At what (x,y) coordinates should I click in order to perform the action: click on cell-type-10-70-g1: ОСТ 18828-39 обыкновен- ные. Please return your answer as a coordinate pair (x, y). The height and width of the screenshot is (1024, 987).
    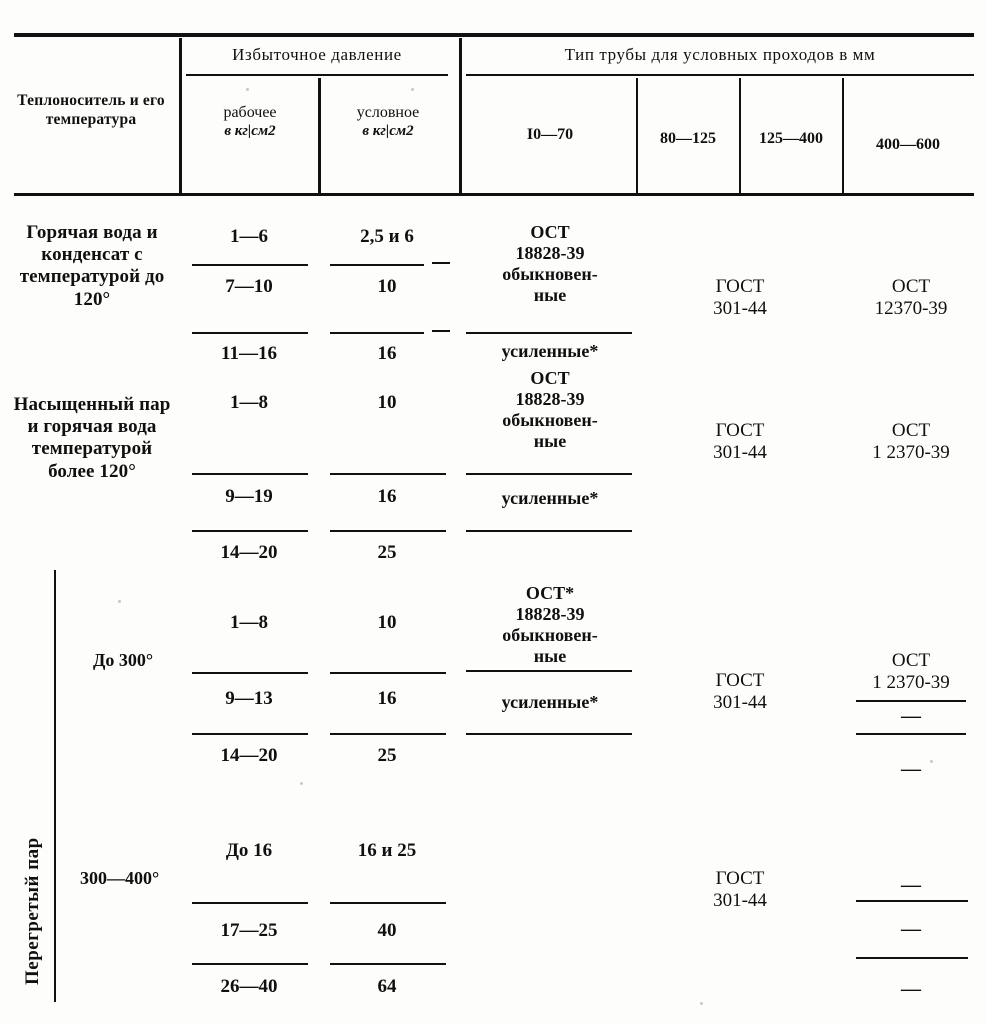
    Looking at the image, I should click on (550, 263).